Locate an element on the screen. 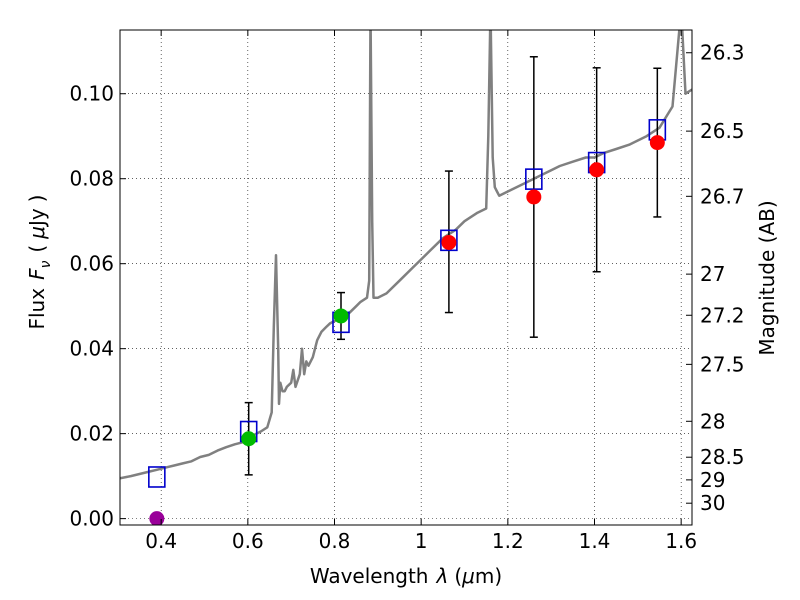 The height and width of the screenshot is (600, 800). y-tick-label: 0.02 is located at coordinates (91, 434).